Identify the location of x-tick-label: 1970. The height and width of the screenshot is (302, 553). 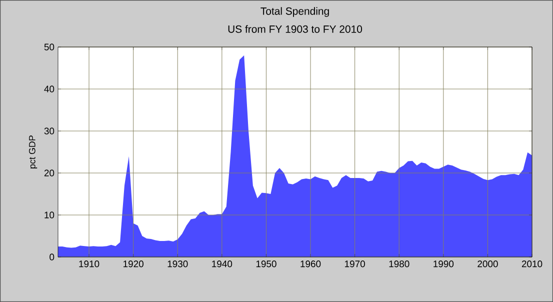
(355, 264).